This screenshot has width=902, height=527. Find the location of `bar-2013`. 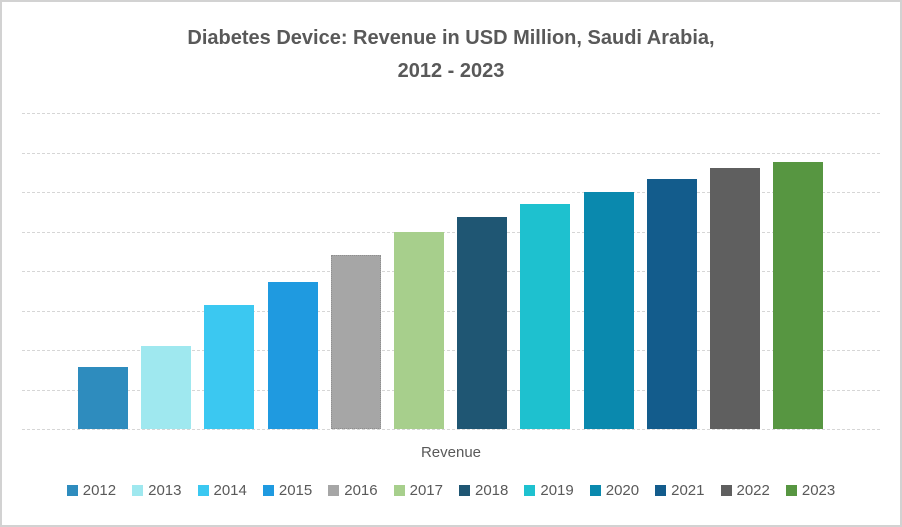

bar-2013 is located at coordinates (166, 387).